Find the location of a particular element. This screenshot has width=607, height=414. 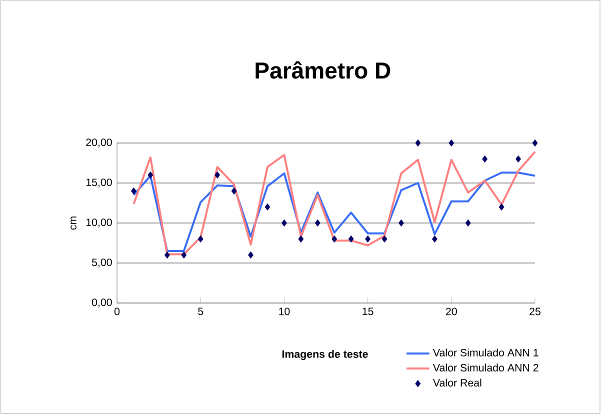

y-tick-label: 5,00 is located at coordinates (102, 263).